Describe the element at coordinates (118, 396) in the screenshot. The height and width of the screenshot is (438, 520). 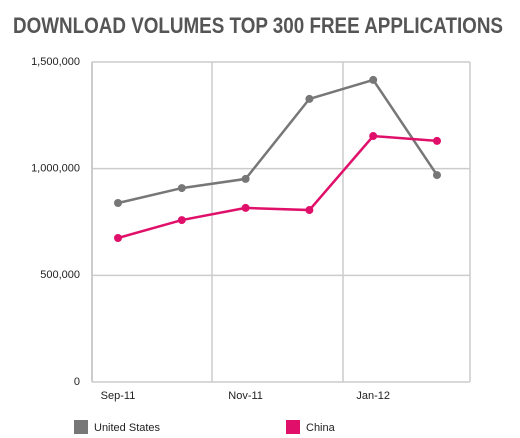
I see `x-tick-label: Sep-11` at that location.